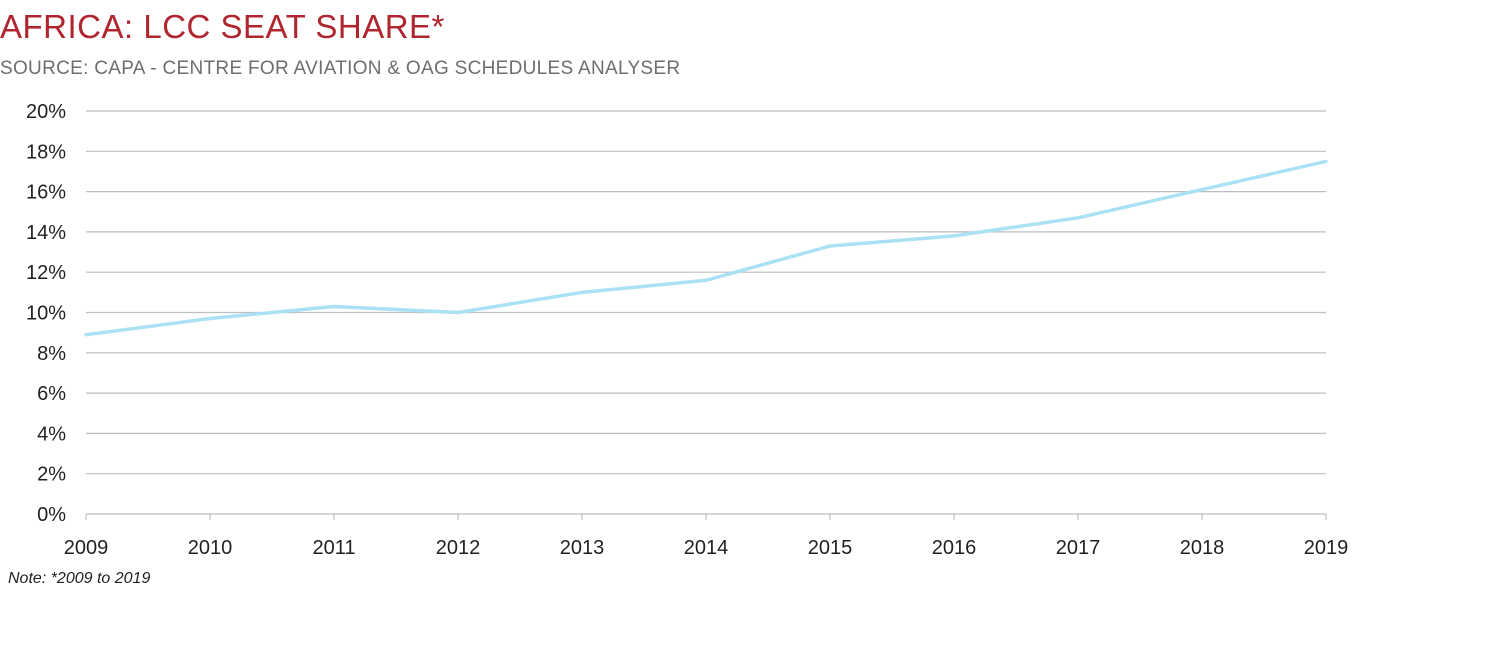  Describe the element at coordinates (1326, 548) in the screenshot. I see `x-tick-label: 2019` at that location.